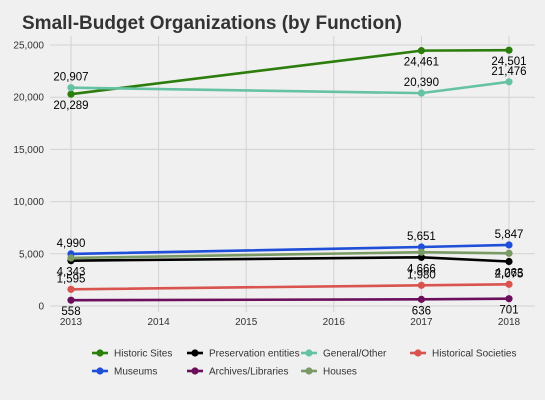  I want to click on legend-item-houses: Houses, so click(329, 372).